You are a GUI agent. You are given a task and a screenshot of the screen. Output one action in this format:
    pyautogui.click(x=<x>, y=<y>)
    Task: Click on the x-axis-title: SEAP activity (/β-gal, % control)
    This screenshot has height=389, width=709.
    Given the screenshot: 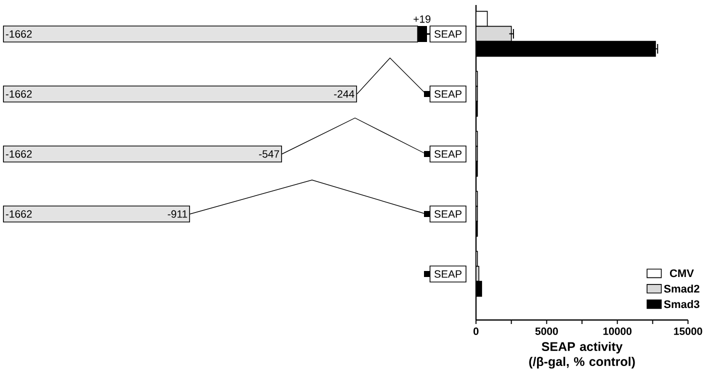 What is the action you would take?
    pyautogui.click(x=582, y=355)
    